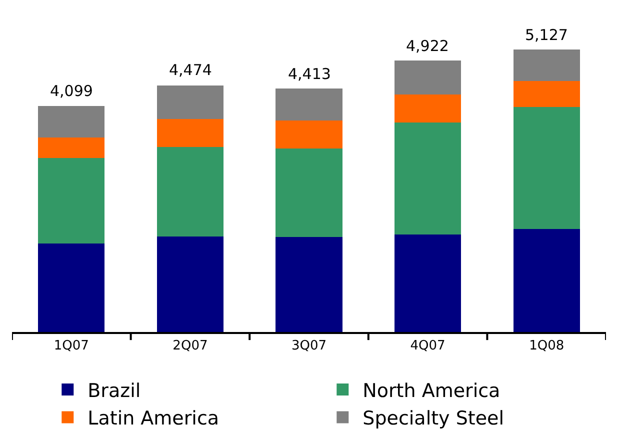 The width and height of the screenshot is (618, 447). I want to click on legend-label: Specialty Steel, so click(433, 419).